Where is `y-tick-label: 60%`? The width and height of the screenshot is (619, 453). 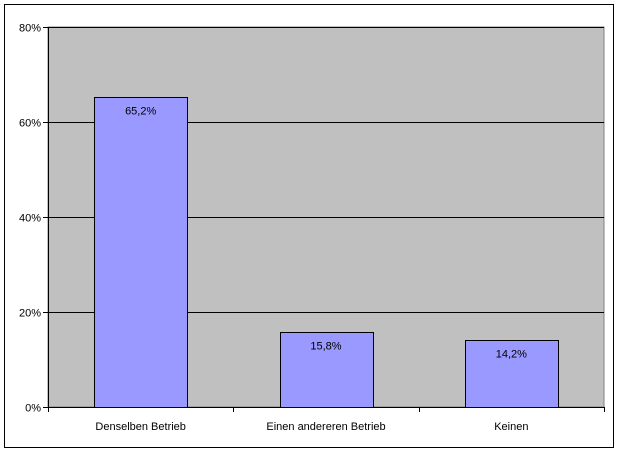 y-tick-label: 60% is located at coordinates (30, 124).